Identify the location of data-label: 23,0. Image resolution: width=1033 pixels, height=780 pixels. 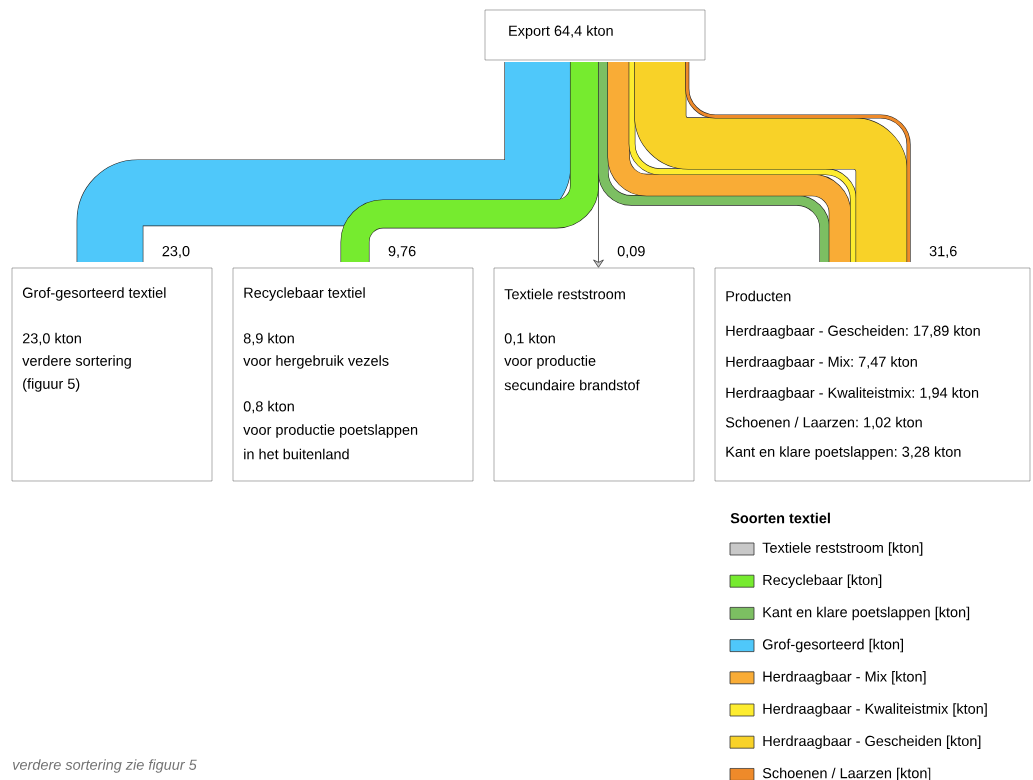
(176, 252).